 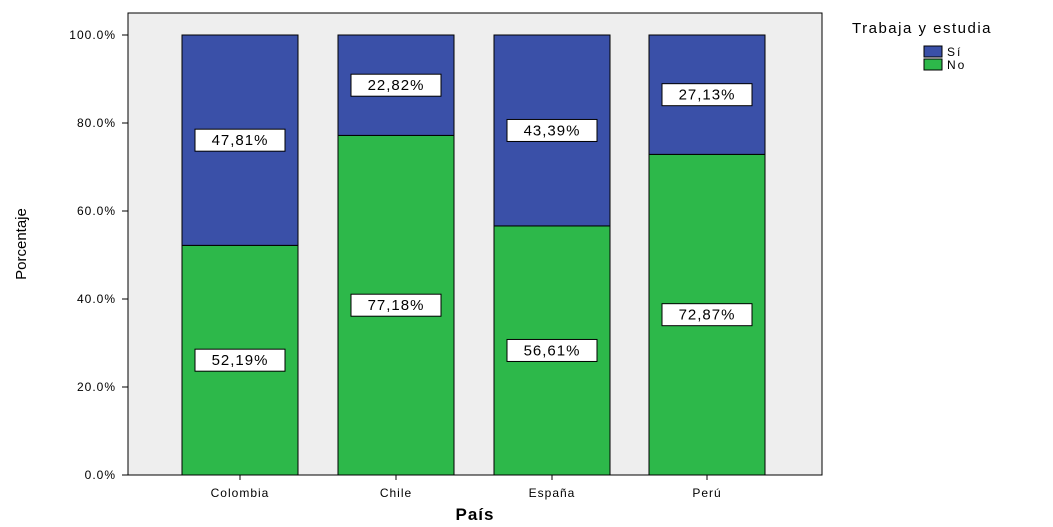 I want to click on data-label: 56,61%, so click(x=552, y=350).